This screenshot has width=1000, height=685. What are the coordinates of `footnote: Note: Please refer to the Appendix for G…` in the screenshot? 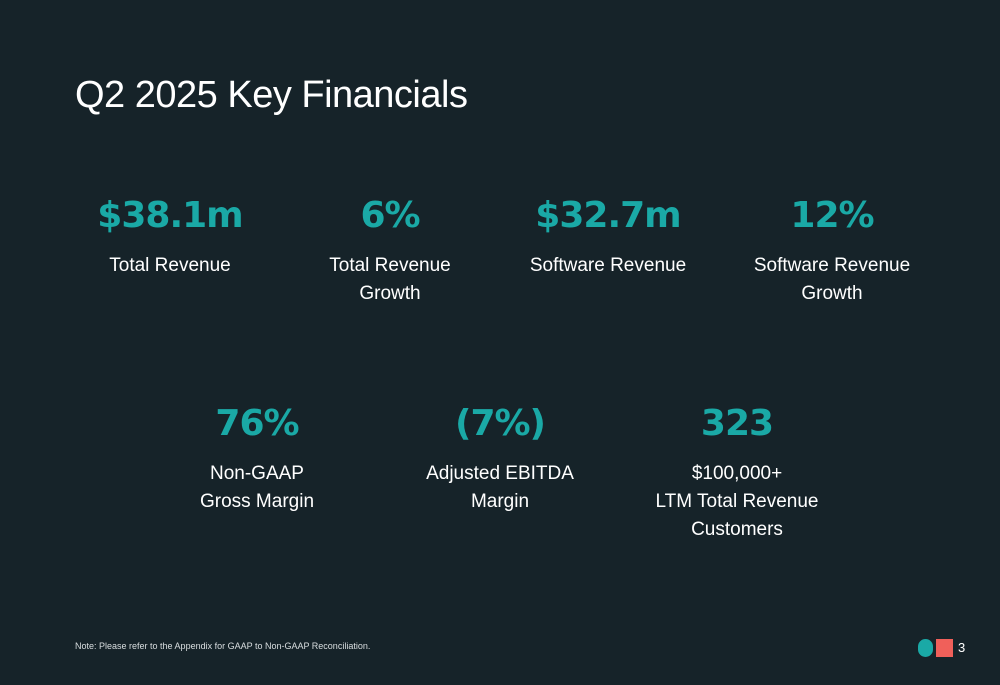 It's located at (223, 646).